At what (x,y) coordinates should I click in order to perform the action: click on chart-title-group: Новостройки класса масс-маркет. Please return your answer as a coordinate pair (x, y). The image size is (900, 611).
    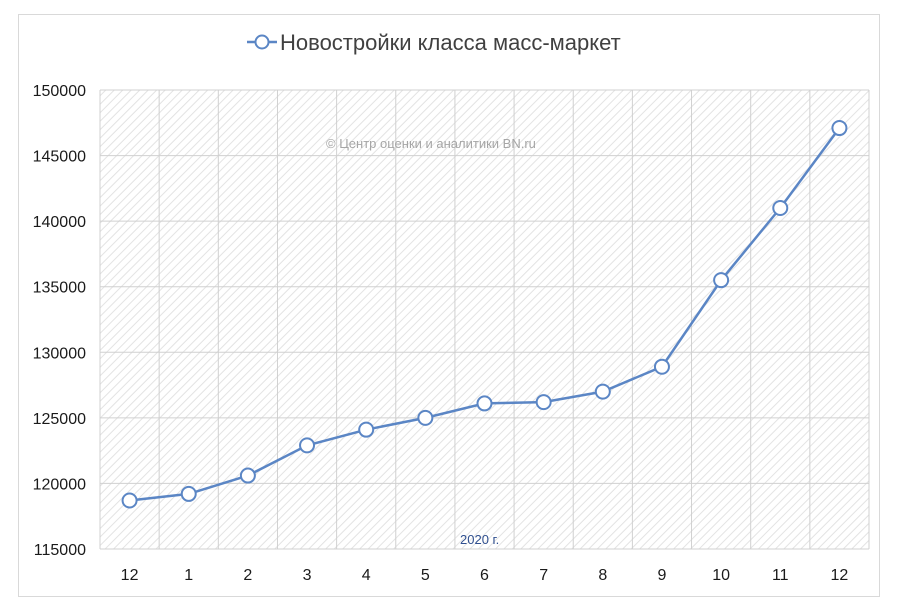
    Looking at the image, I should click on (434, 42).